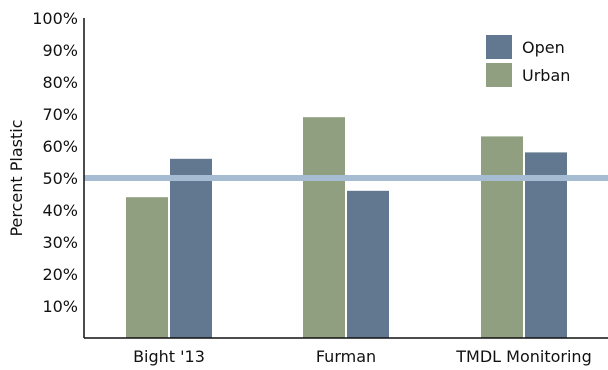 This screenshot has height=370, width=608. What do you see at coordinates (169, 356) in the screenshot?
I see `x-category-label: Bight '13` at bounding box center [169, 356].